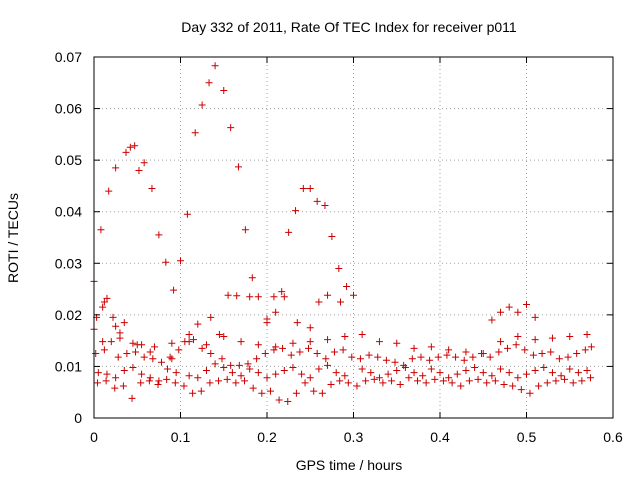  I want to click on x-tick-label: 0.1, so click(181, 437).